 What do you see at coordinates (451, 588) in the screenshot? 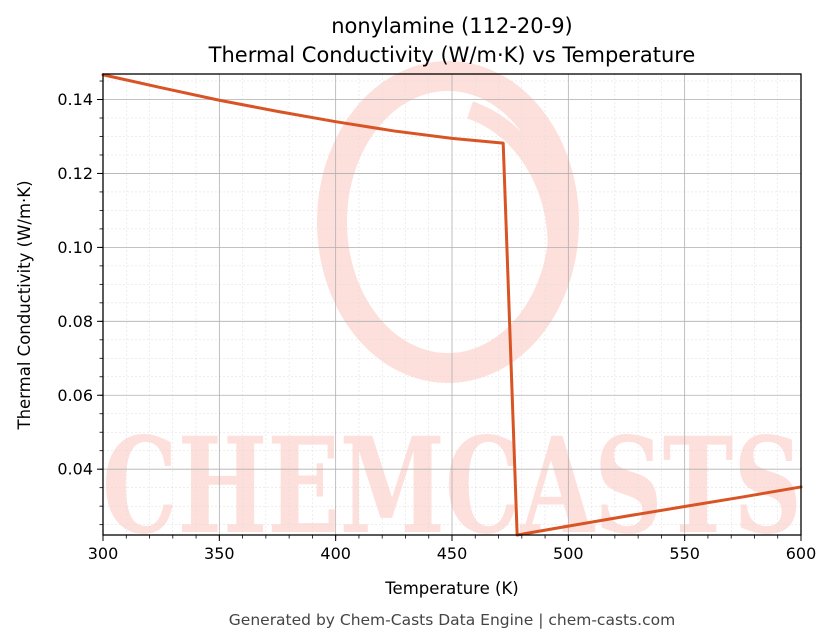
I see `x-axis-label: Temperature (K)` at bounding box center [451, 588].